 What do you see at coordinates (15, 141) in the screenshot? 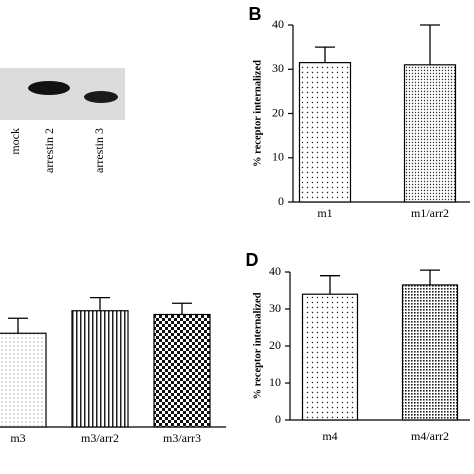
I see `lane-label: mock` at bounding box center [15, 141].